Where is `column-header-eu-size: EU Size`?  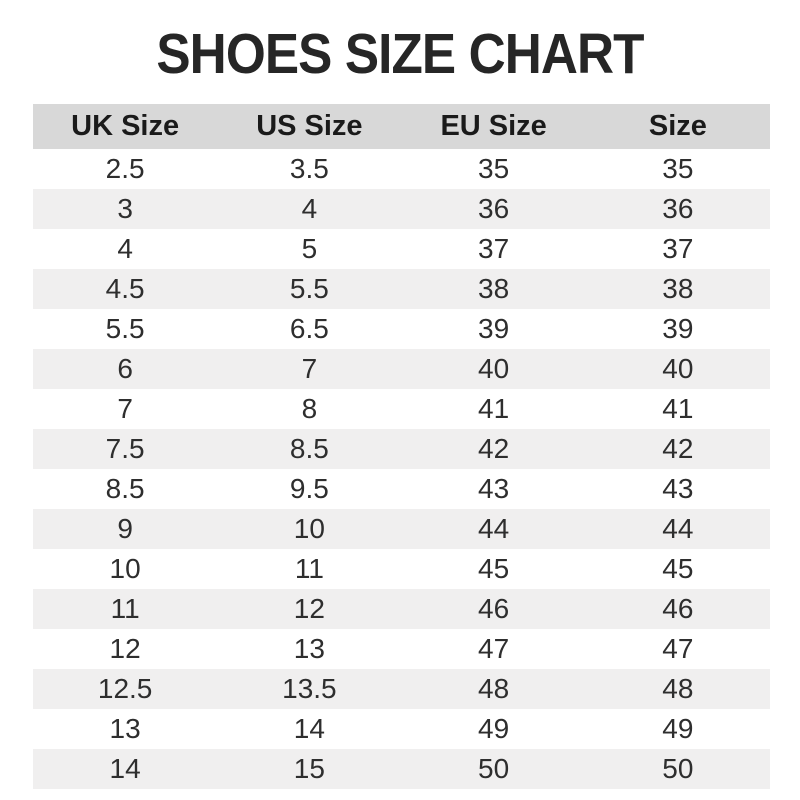
column-header-eu-size: EU Size is located at coordinates (493, 126).